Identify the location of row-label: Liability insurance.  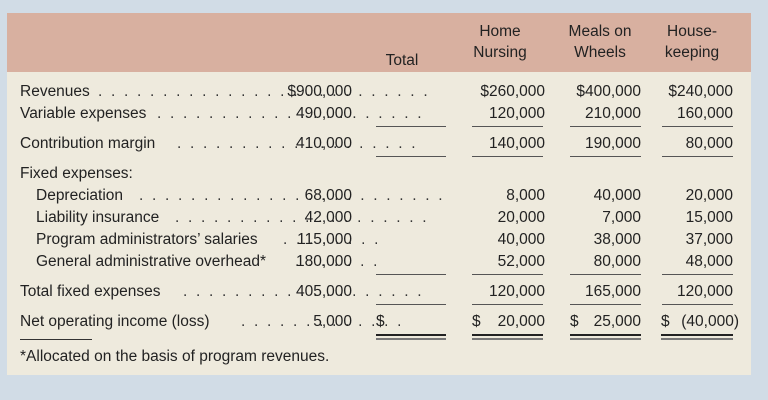
(98, 217).